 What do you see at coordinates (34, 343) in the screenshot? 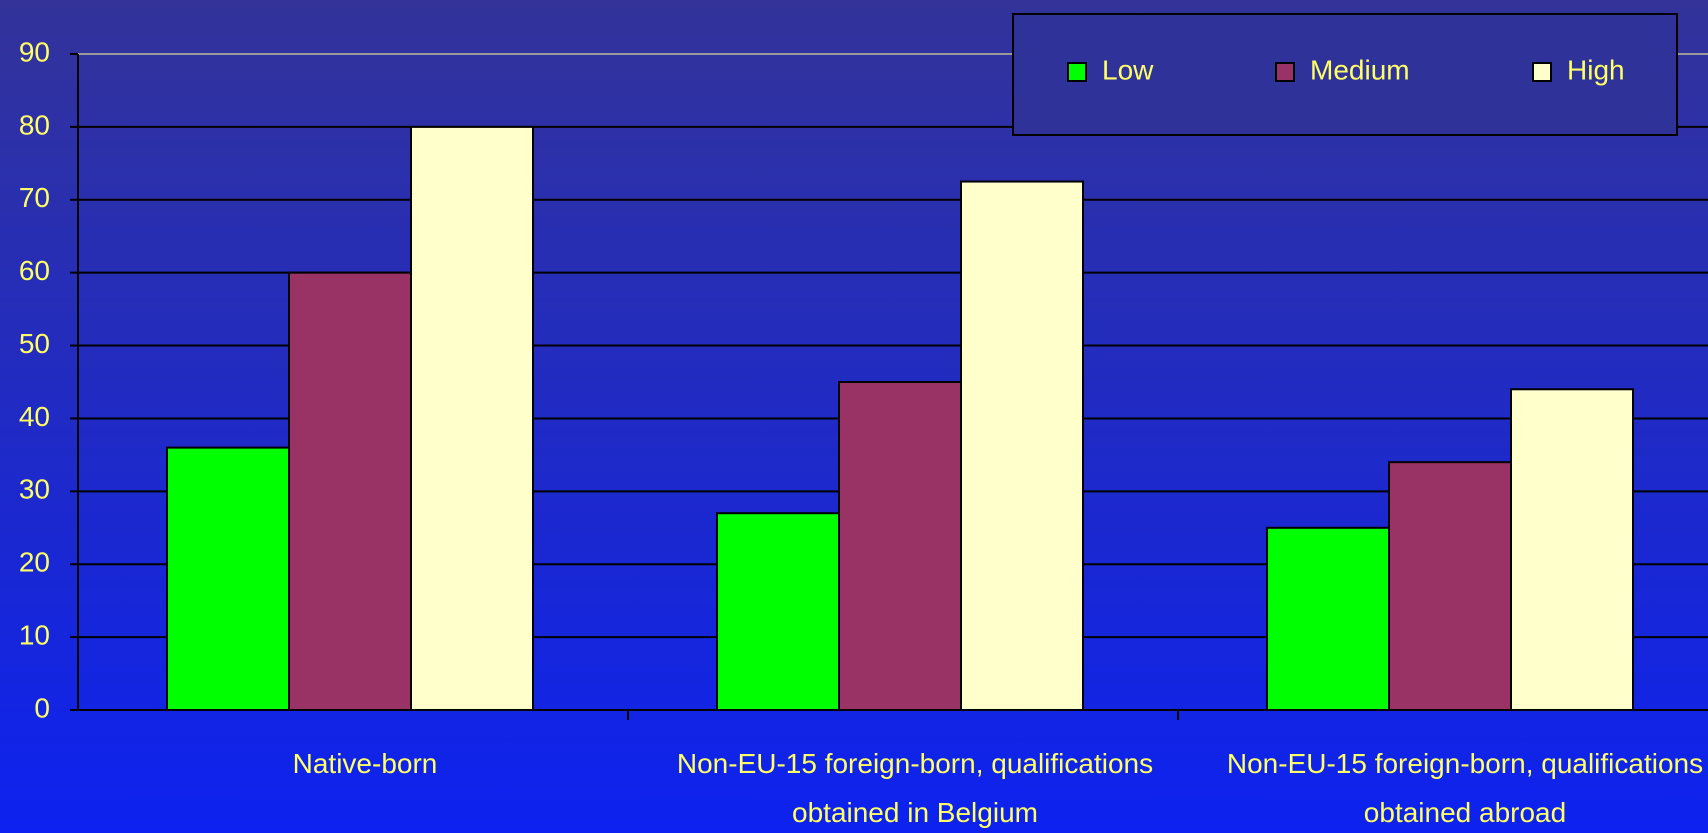
I see `y-tick-label: 50` at bounding box center [34, 343].